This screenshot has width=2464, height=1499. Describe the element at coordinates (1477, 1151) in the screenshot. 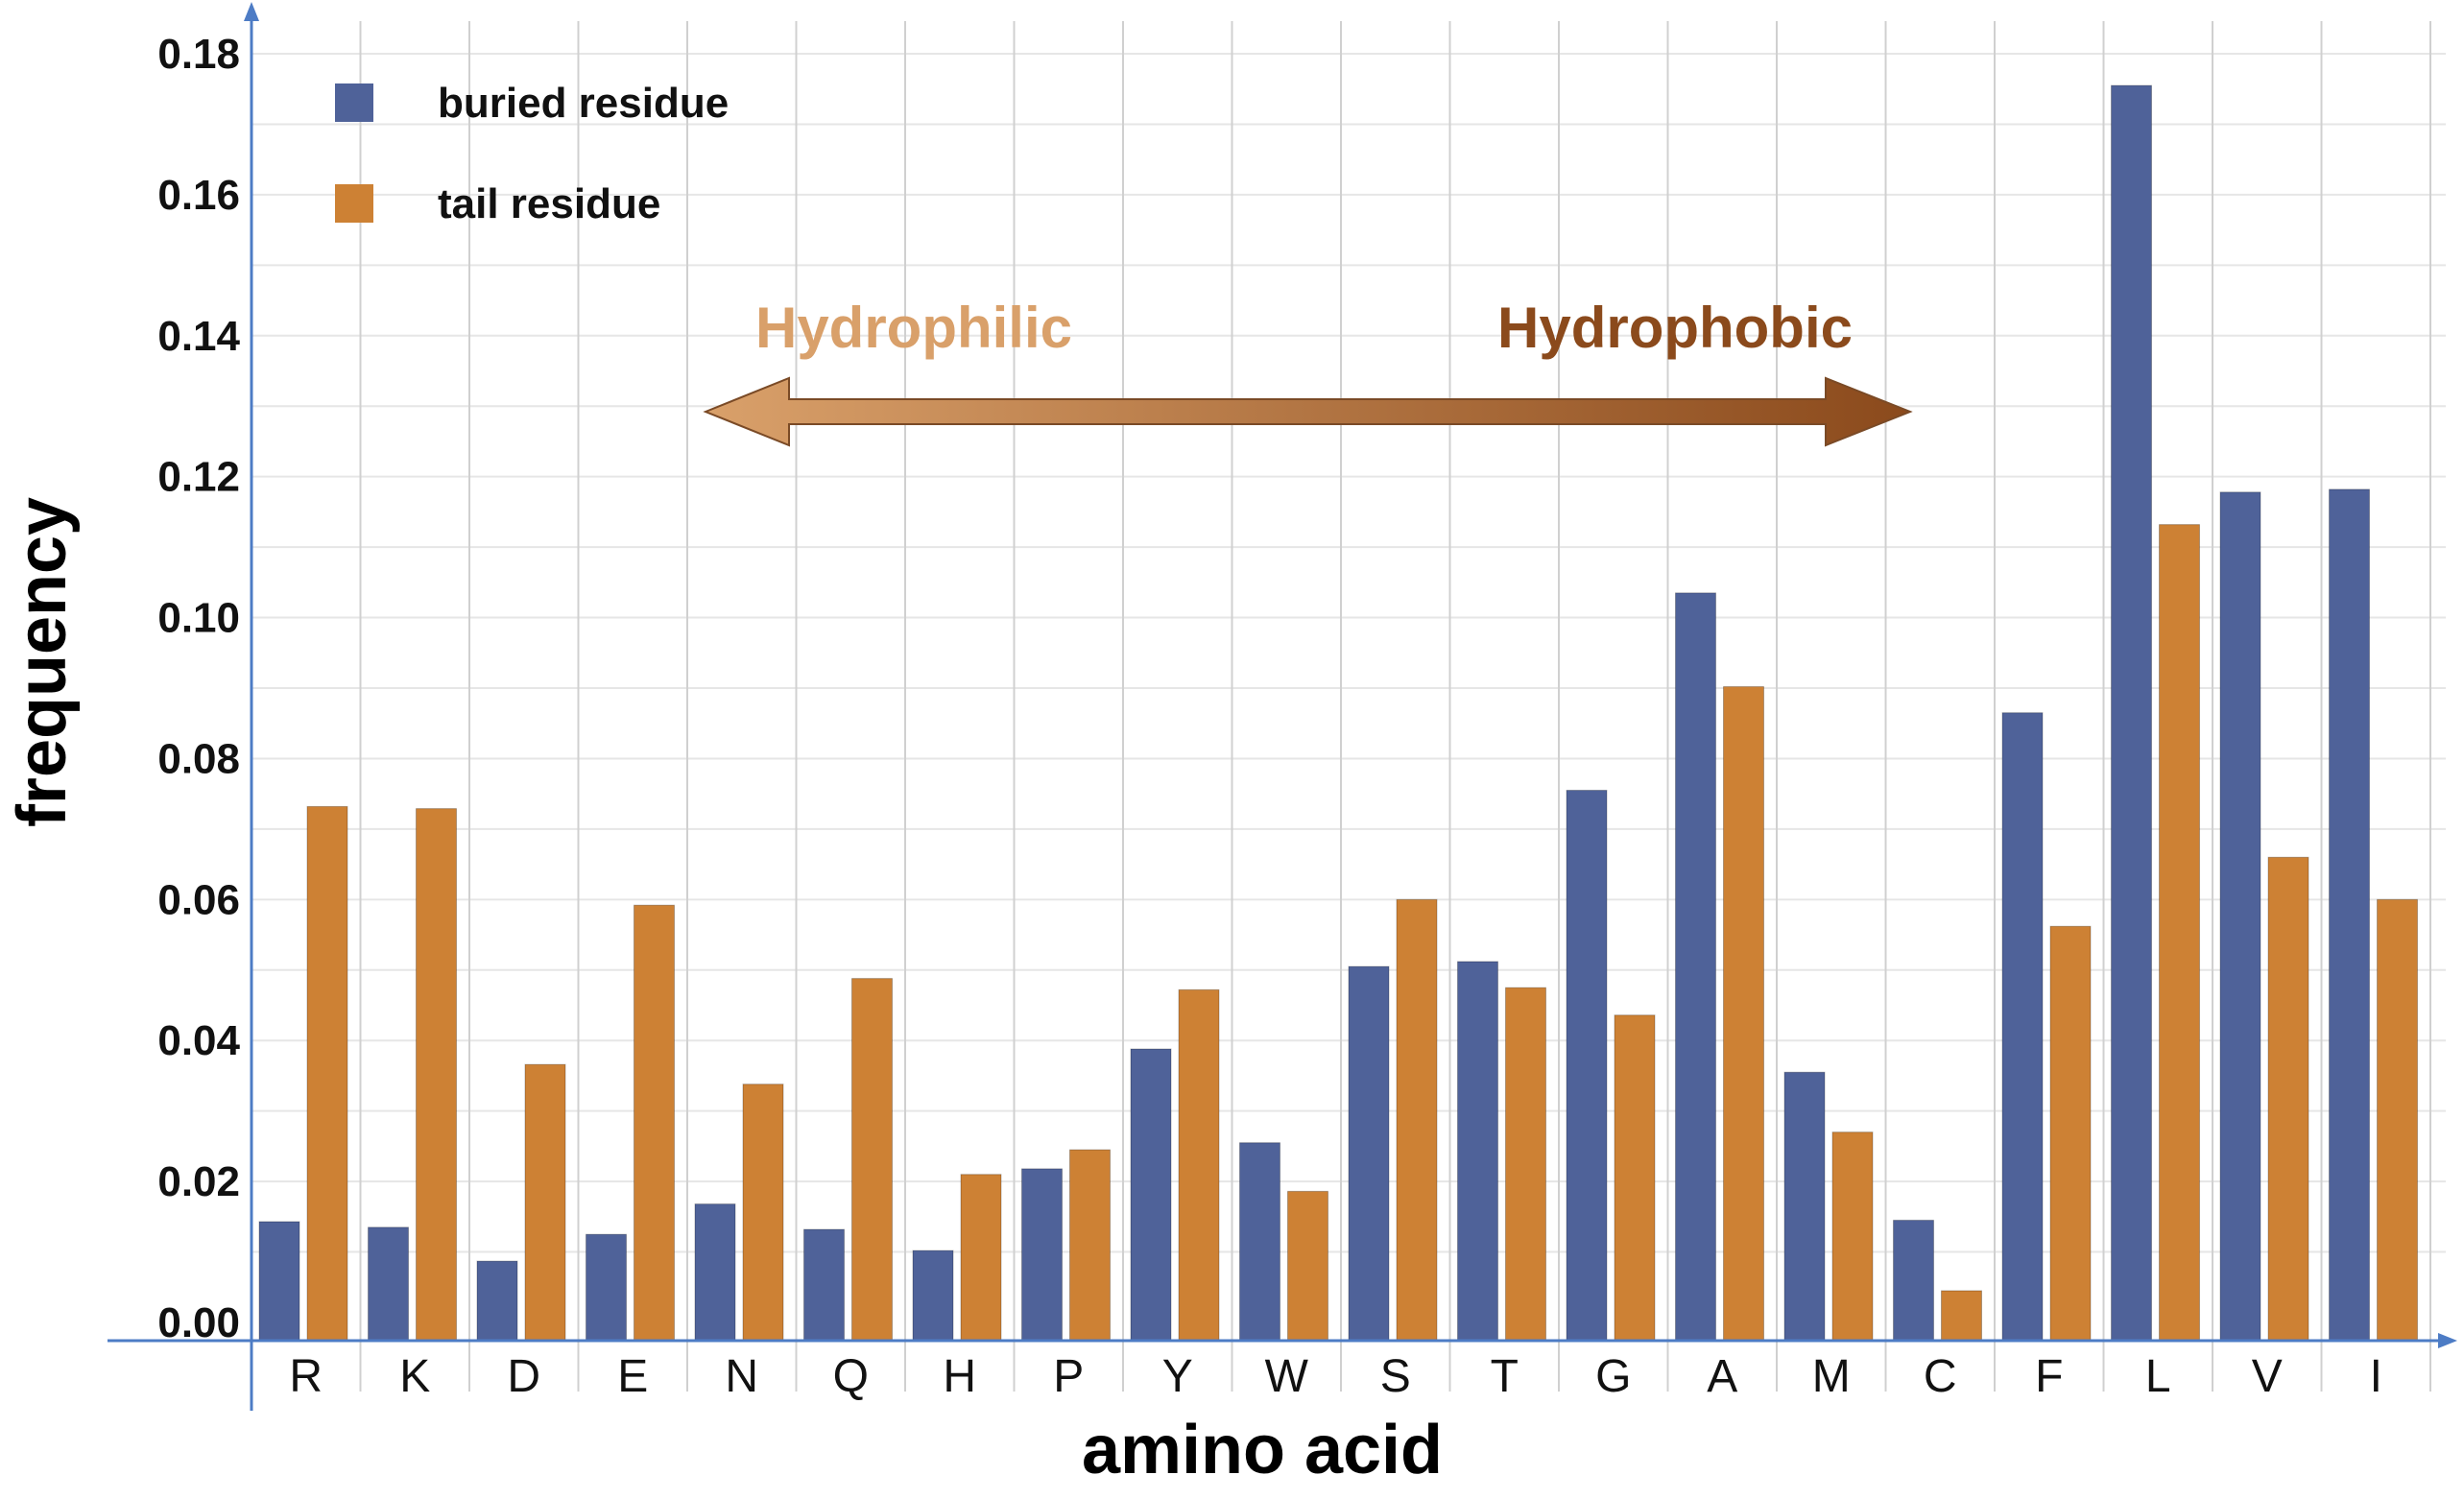

I see `bar-buried-T` at that location.